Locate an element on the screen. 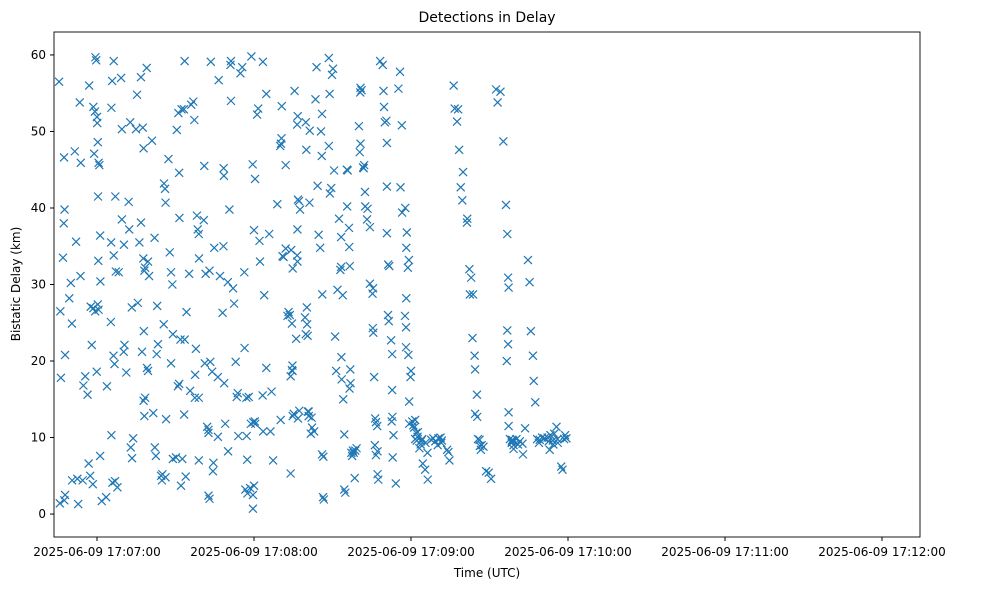 This screenshot has width=988, height=590. y-tick-label: 10 is located at coordinates (38, 438).